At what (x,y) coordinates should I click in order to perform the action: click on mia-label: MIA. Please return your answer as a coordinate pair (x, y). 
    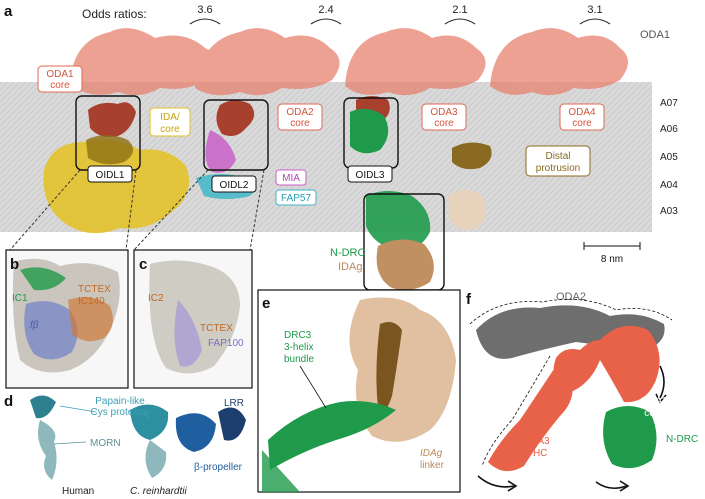
    Looking at the image, I should click on (291, 177).